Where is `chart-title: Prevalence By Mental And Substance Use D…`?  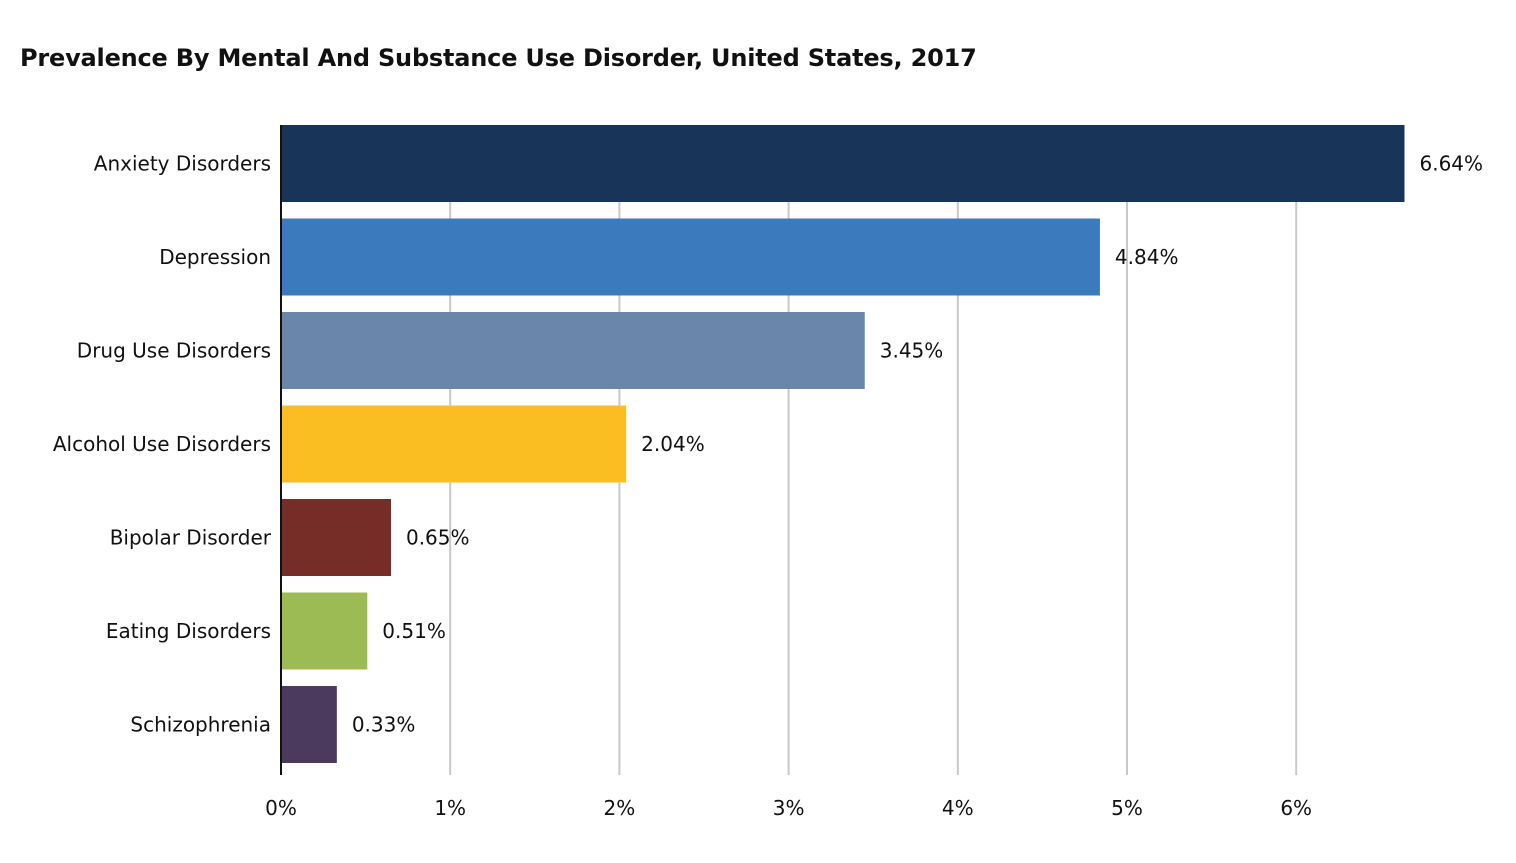
chart-title: Prevalence By Mental And Substance Use D… is located at coordinates (498, 58).